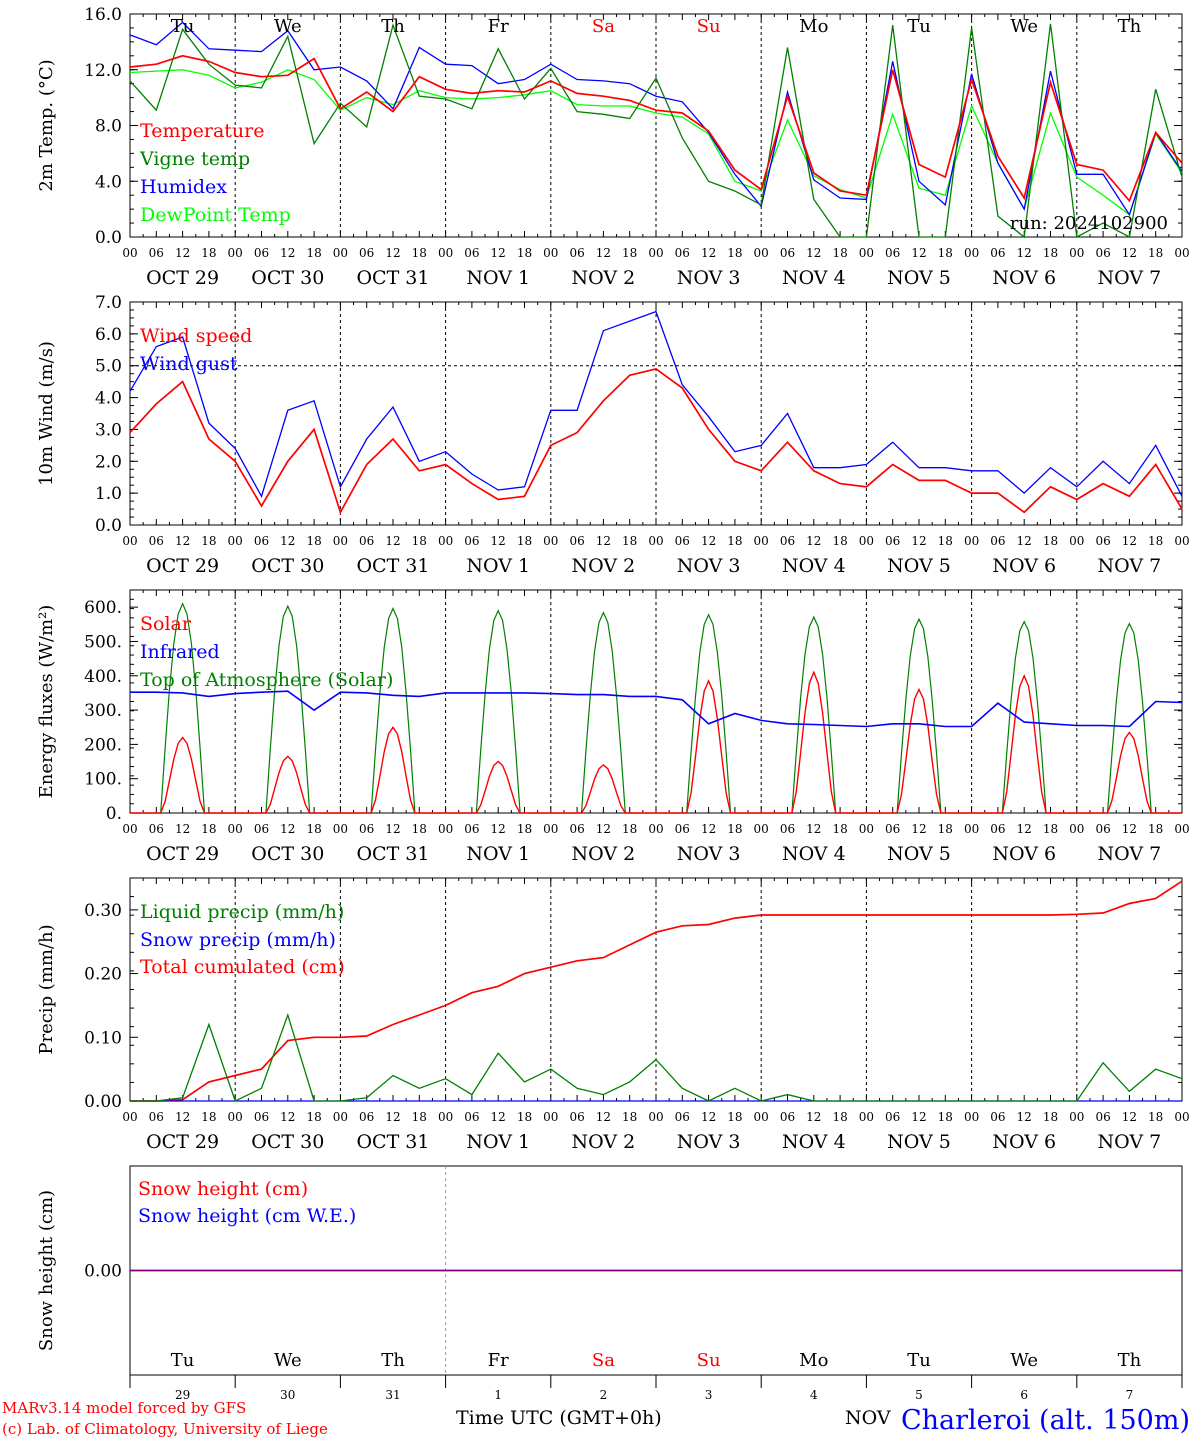  What do you see at coordinates (238, 940) in the screenshot?
I see `legend-entry: Snow precip (mm/h)` at bounding box center [238, 940].